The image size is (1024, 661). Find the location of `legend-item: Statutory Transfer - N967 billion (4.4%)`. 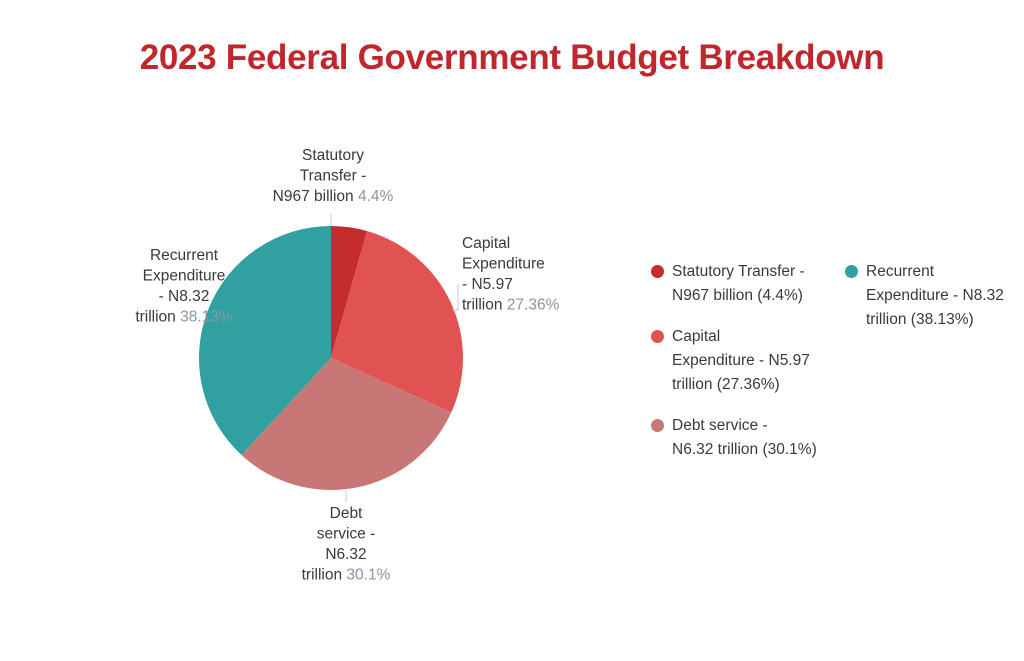

legend-item: Statutory Transfer - N967 billion (4.4%) is located at coordinates (728, 284).